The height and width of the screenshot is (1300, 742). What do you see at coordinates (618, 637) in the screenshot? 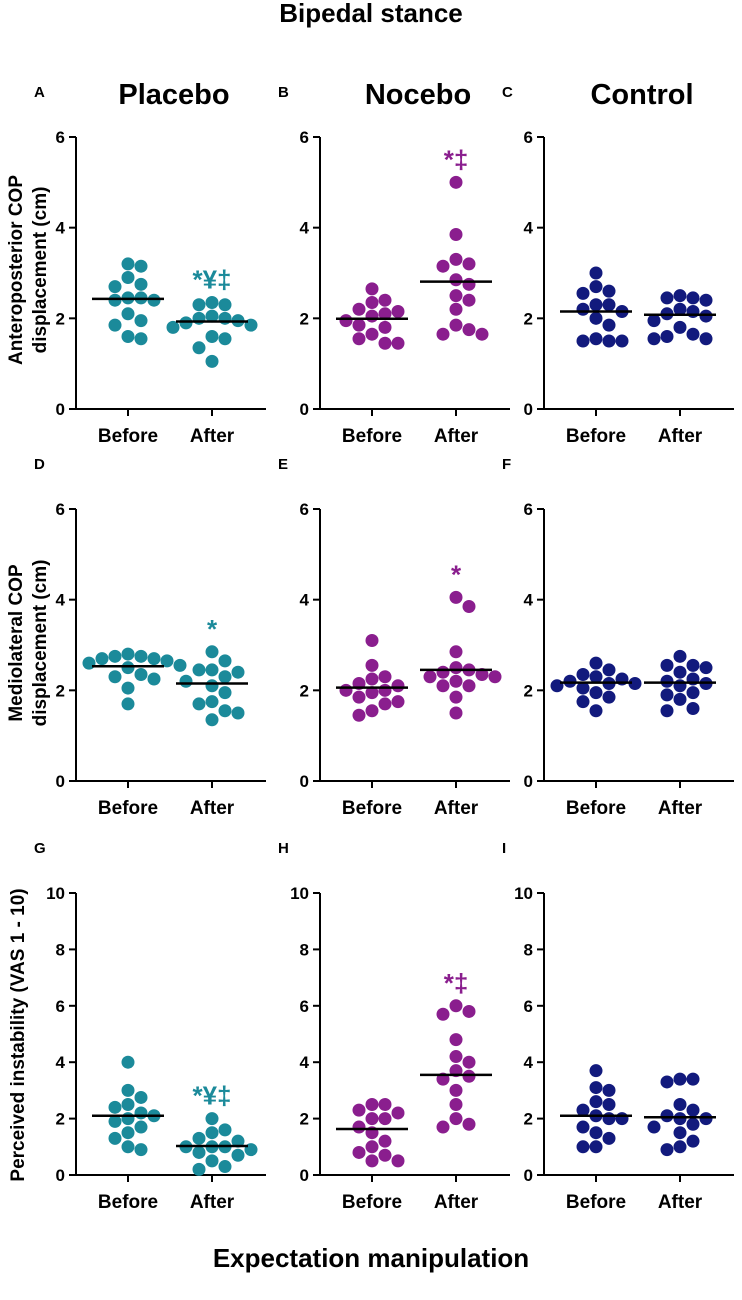
I see `panel-f: F 0 2 4 6 Before After` at bounding box center [618, 637].